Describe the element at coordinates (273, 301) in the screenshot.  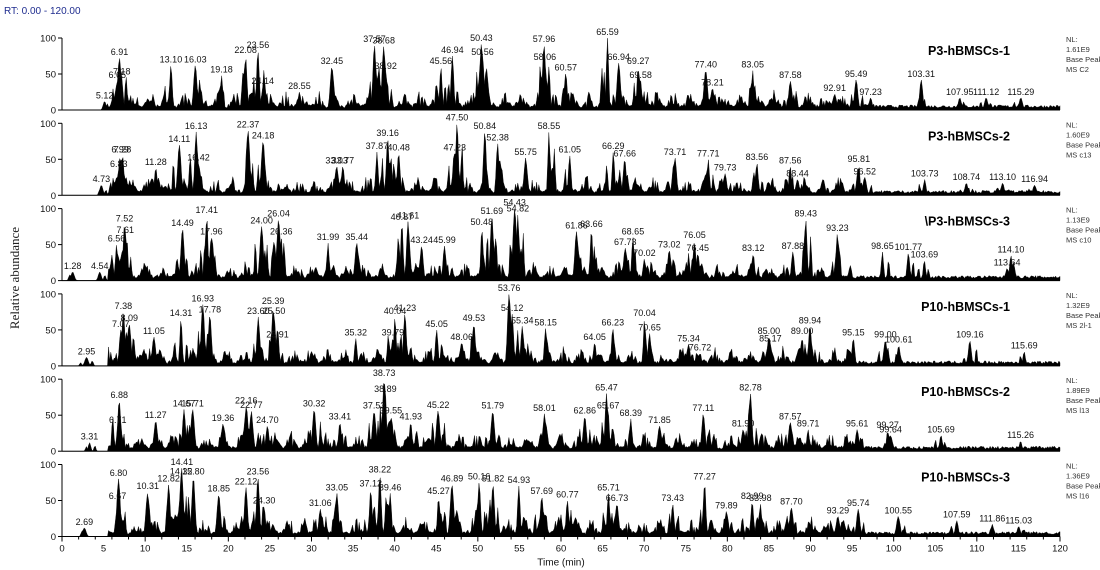
I see `peak-label: 25.39` at that location.